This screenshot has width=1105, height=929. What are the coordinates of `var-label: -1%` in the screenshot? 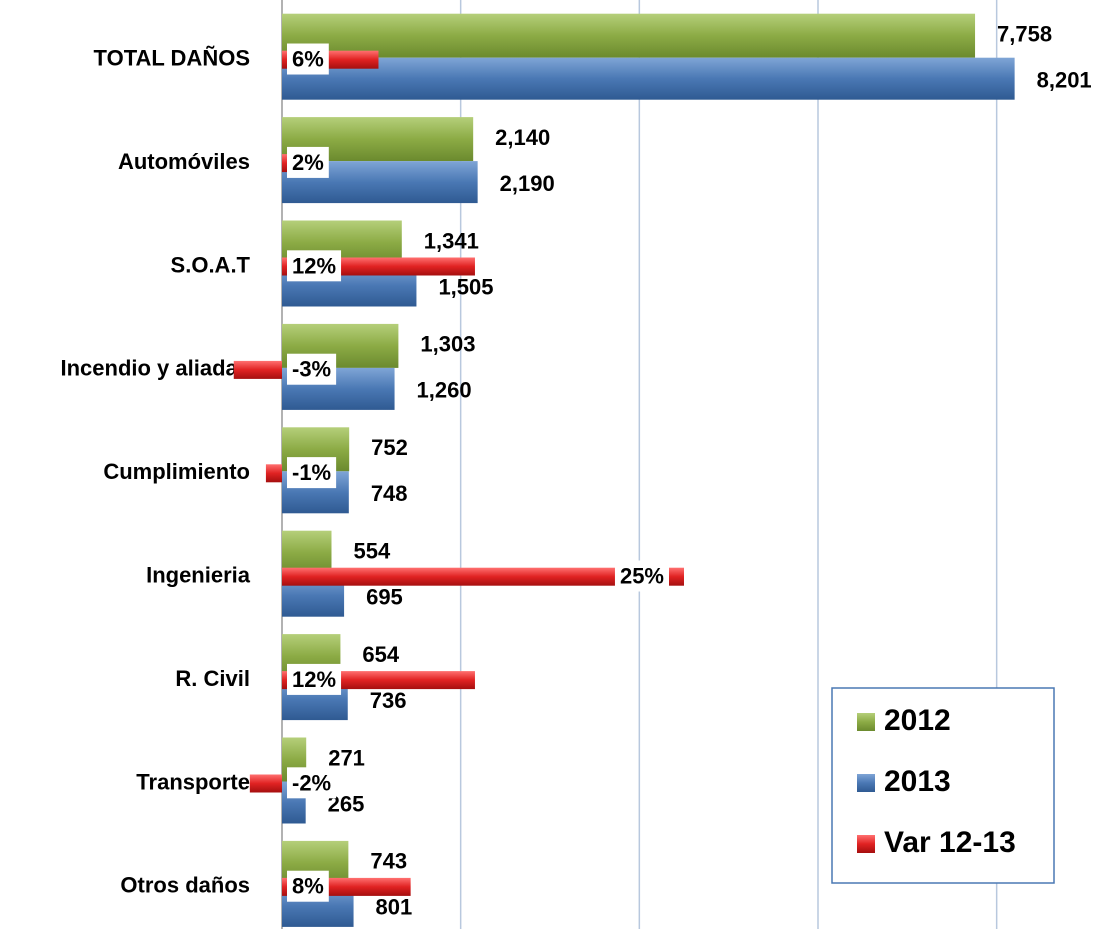 It's located at (311, 472).